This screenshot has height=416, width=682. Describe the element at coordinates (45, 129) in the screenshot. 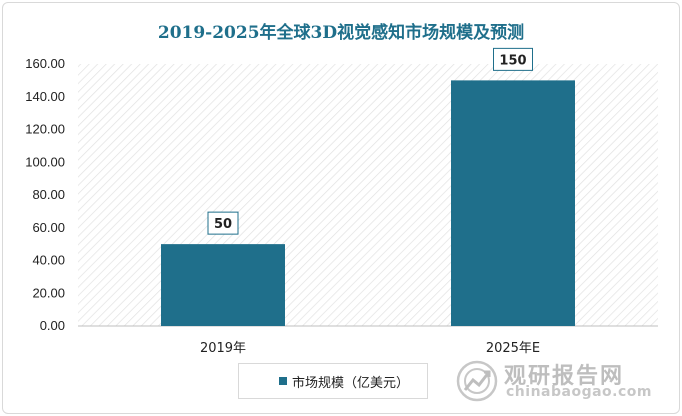

I see `y-tick-label: 120.00` at that location.